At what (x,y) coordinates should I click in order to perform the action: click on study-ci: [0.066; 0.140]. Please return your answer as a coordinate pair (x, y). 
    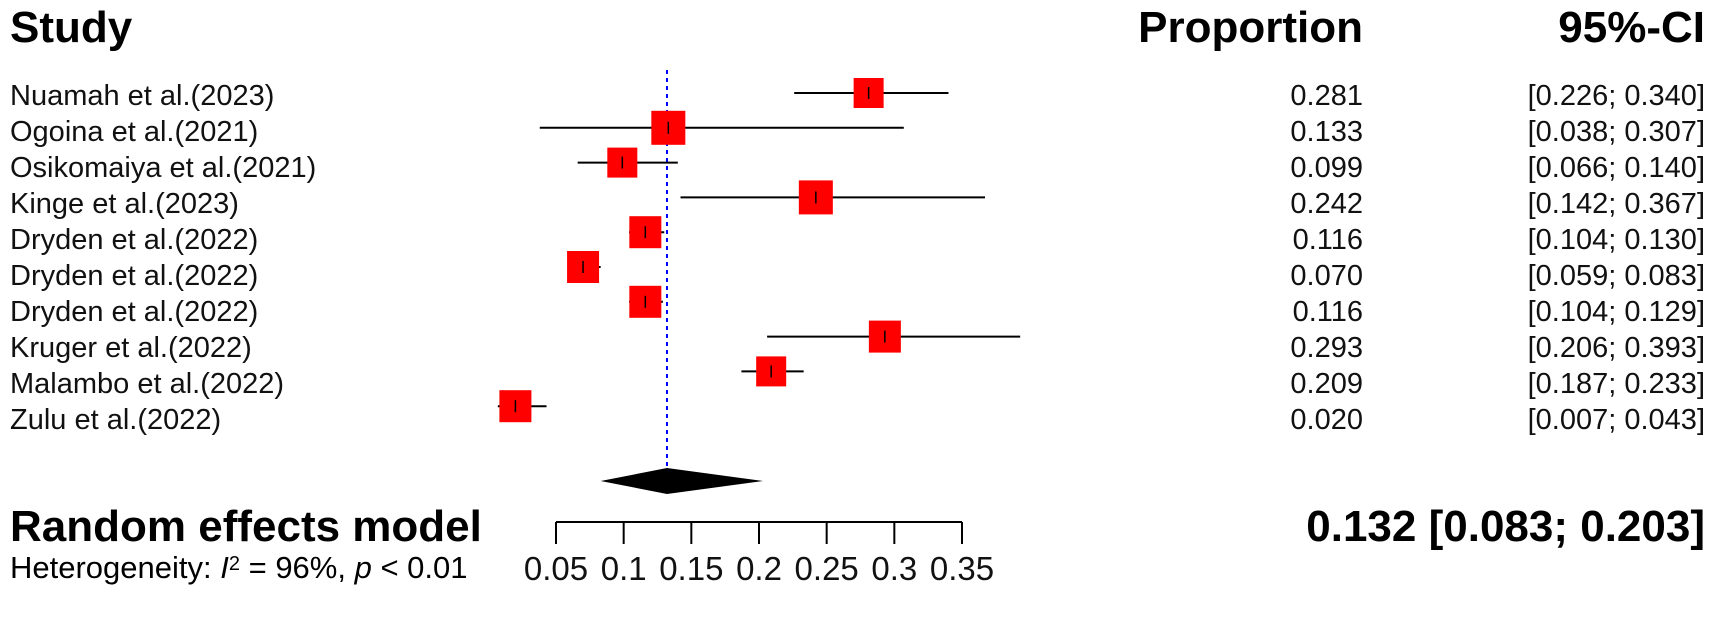
    Looking at the image, I should click on (1616, 168).